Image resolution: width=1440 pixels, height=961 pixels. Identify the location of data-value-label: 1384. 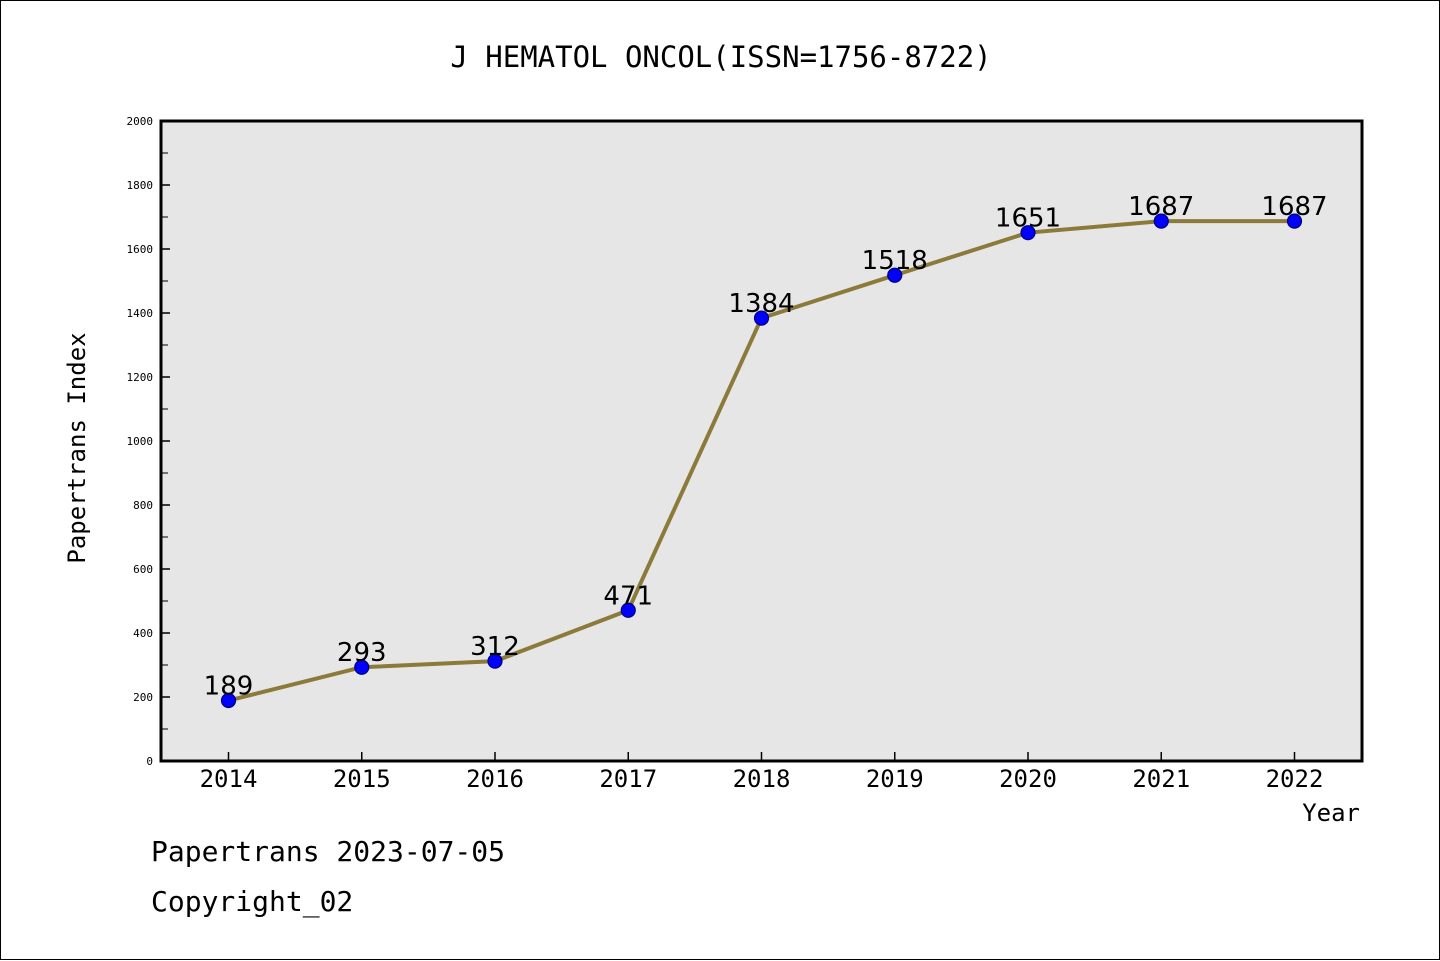
(761, 304).